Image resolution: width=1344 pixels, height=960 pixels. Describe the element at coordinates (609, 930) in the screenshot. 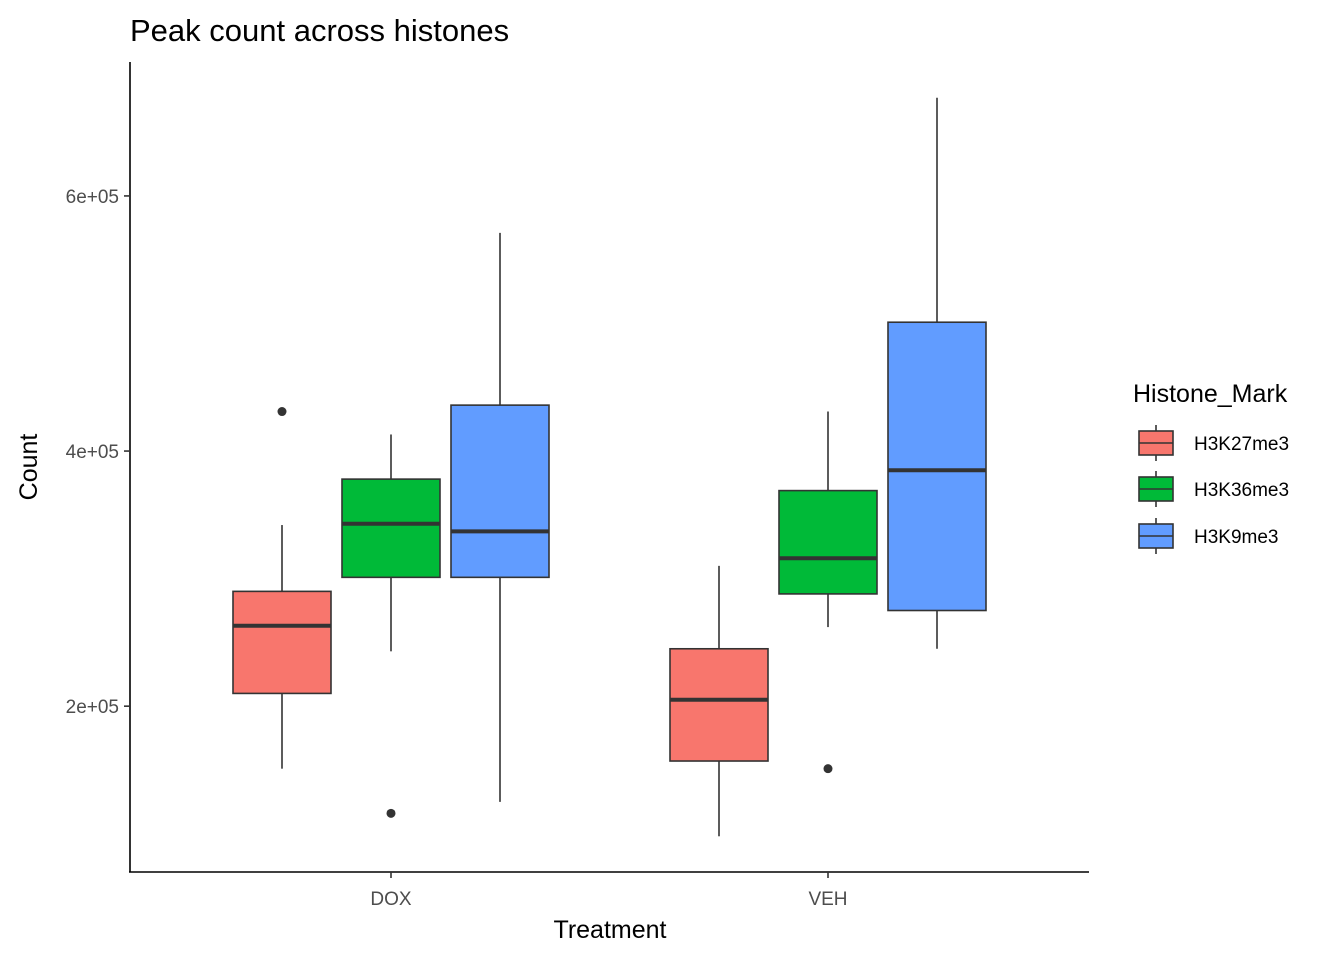

I see `x-axis-title: Treatment` at that location.